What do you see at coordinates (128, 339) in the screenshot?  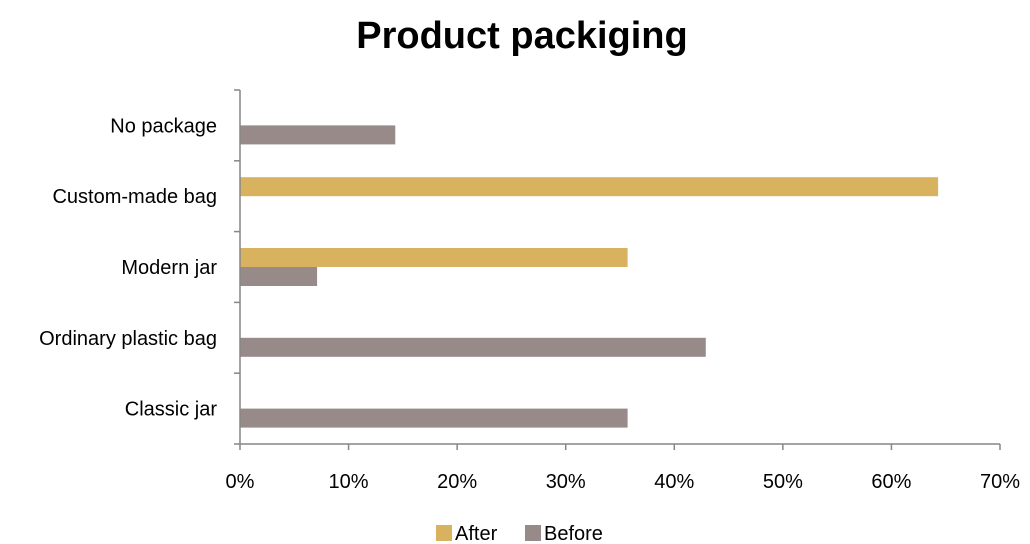 I see `category-label: Ordinary plastic bag` at bounding box center [128, 339].